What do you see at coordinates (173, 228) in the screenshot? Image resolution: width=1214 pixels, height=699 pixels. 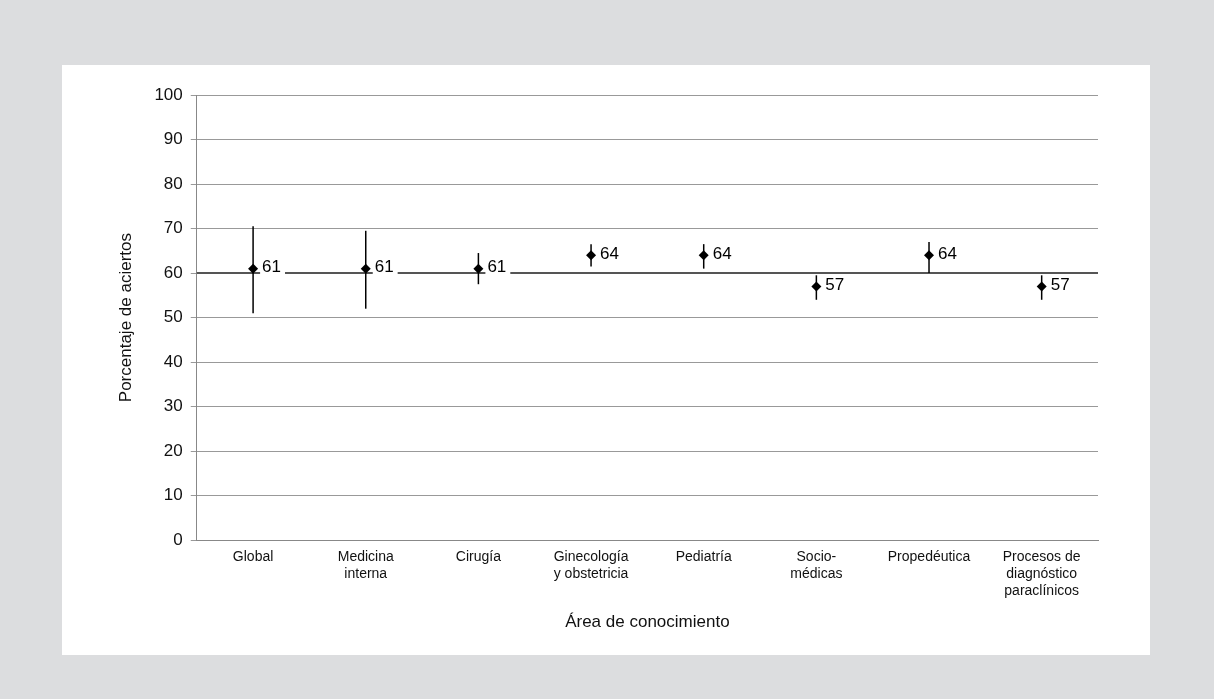 I see `y-tick-label: 70` at bounding box center [173, 228].